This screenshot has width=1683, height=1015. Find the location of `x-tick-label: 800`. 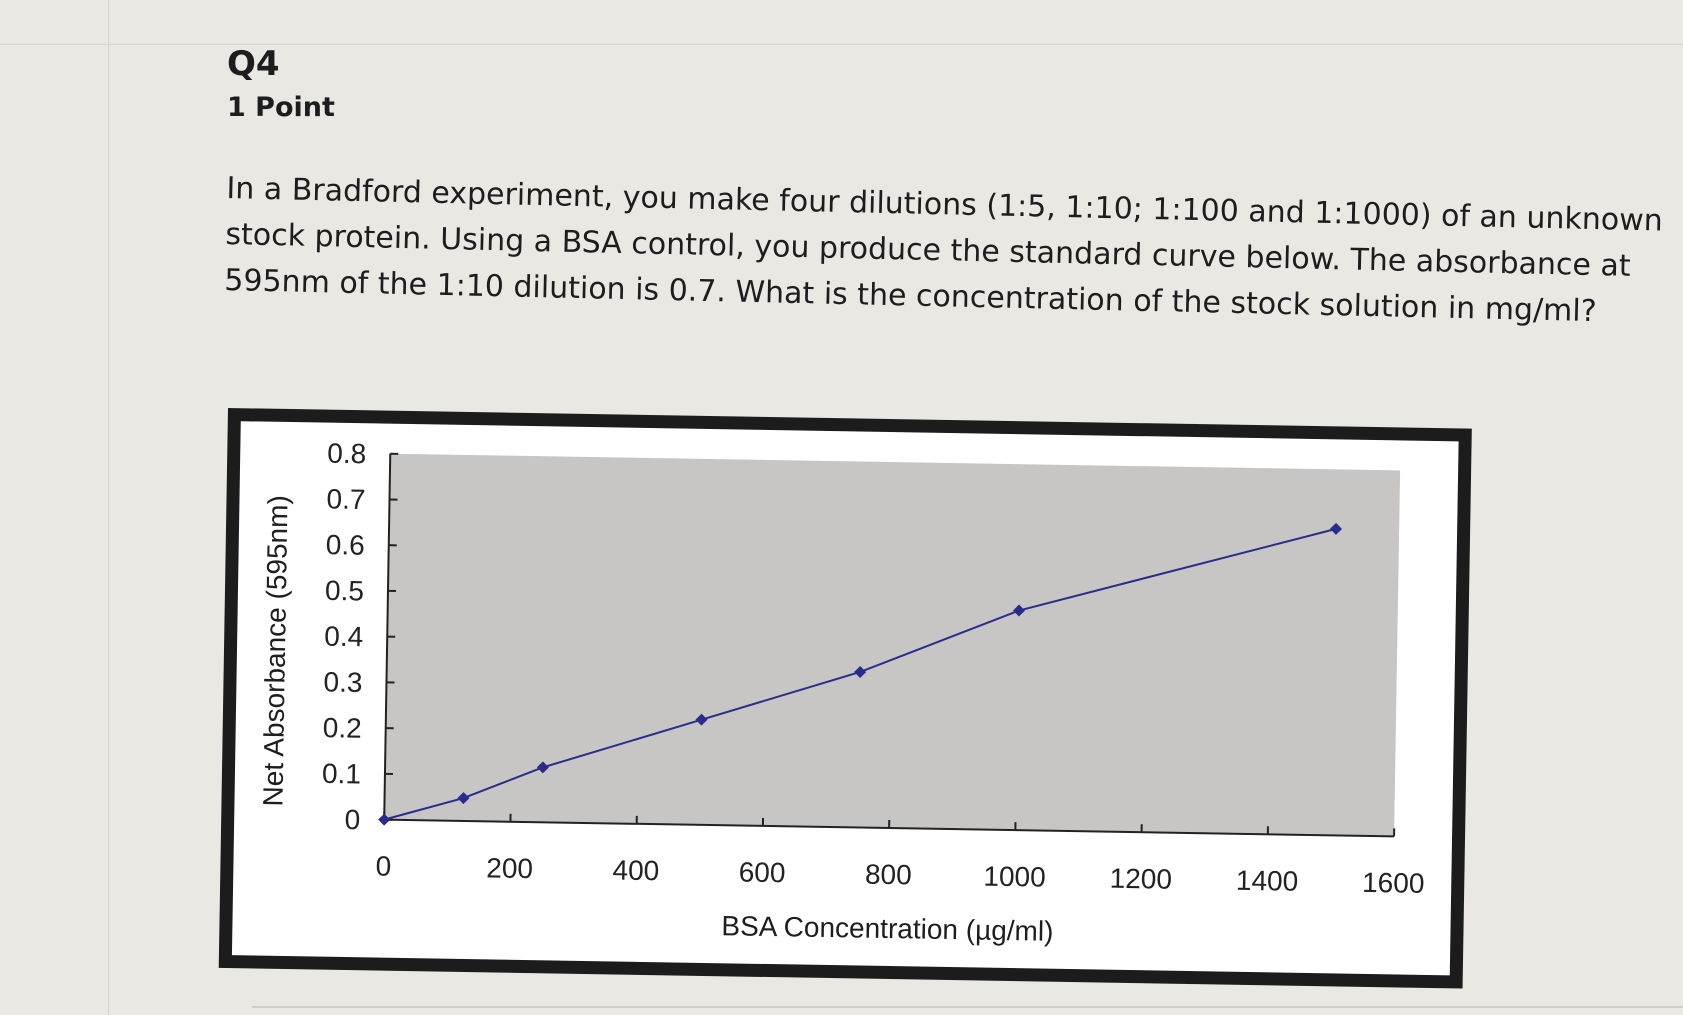

x-tick-label: 800 is located at coordinates (888, 875).